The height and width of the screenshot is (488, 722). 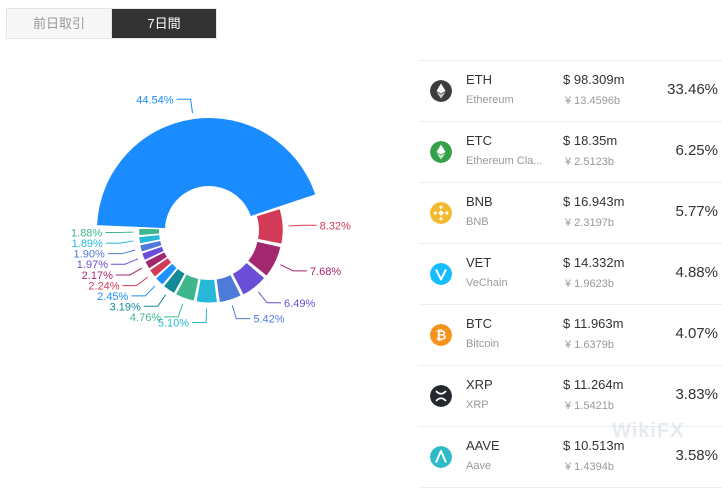 What do you see at coordinates (112, 297) in the screenshot?
I see `slice-percent-label: 2.45%` at bounding box center [112, 297].